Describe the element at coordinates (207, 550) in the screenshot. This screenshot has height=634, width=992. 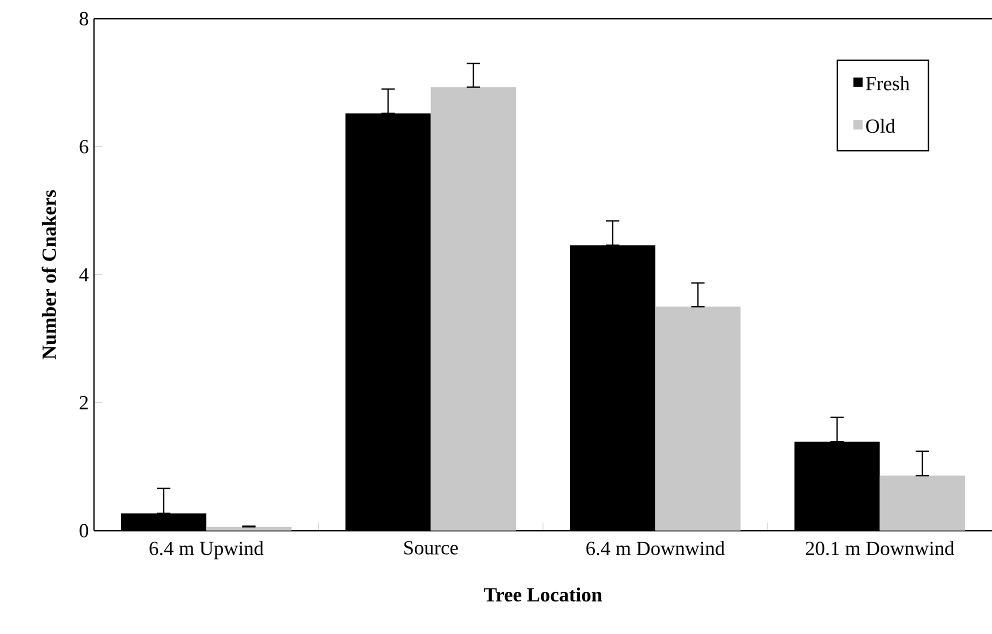
I see `x-tick-label: 6.4 m Upwind` at that location.